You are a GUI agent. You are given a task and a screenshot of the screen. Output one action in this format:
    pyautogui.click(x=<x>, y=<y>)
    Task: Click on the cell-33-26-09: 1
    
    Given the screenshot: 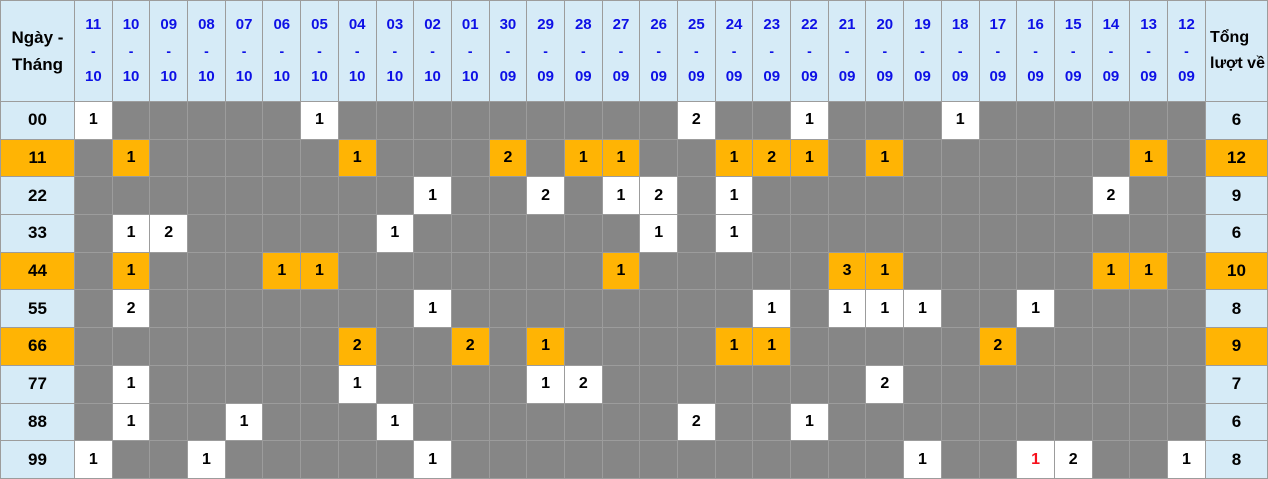 What is the action you would take?
    pyautogui.click(x=658, y=233)
    